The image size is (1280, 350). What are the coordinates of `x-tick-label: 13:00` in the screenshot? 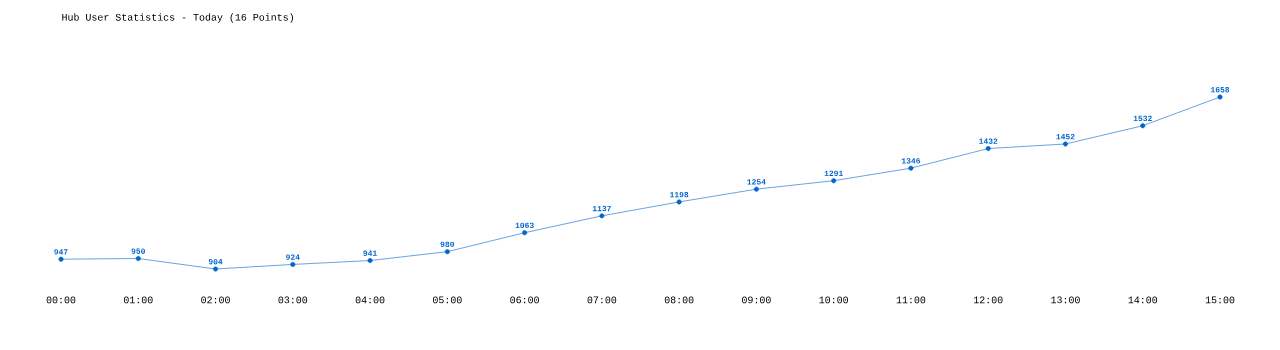 It's located at (1065, 300).